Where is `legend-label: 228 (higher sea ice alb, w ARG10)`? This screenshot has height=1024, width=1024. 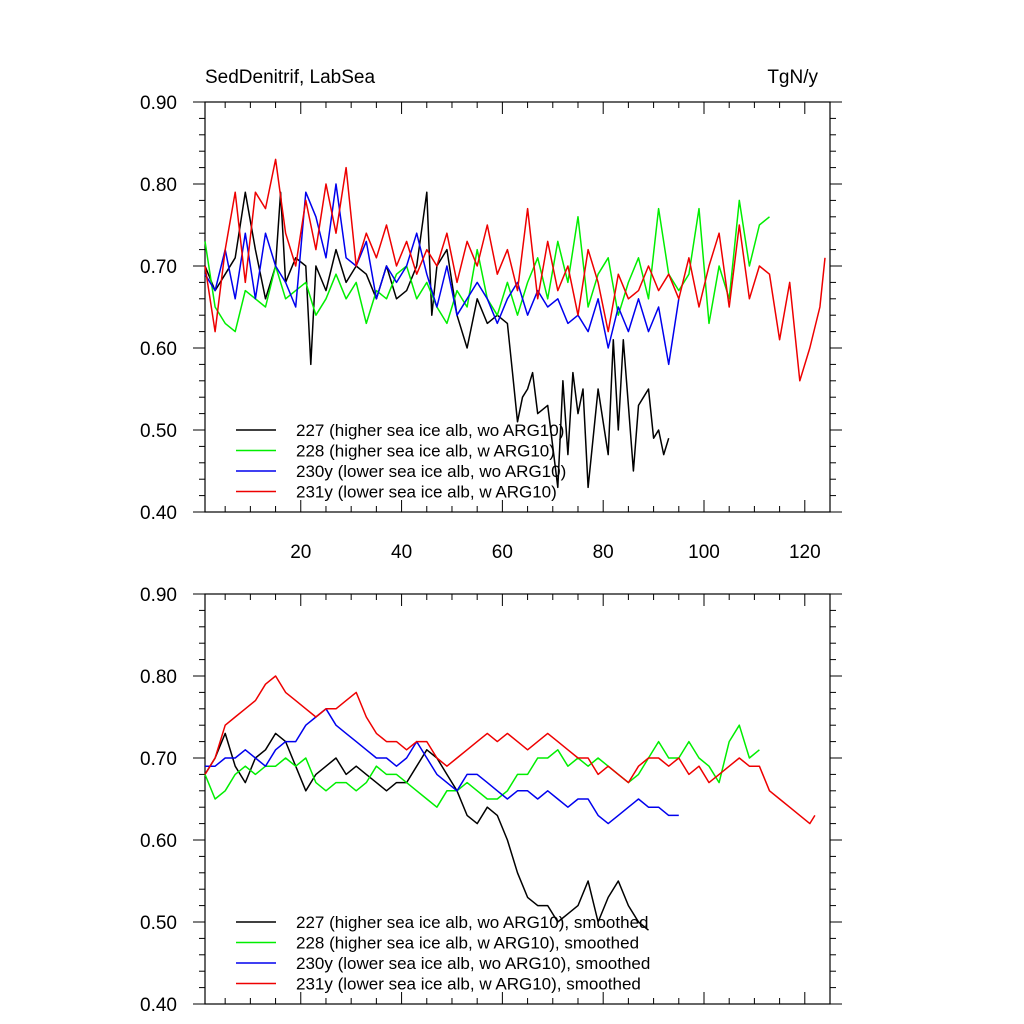 legend-label: 228 (higher sea ice alb, w ARG10) is located at coordinates (425, 451).